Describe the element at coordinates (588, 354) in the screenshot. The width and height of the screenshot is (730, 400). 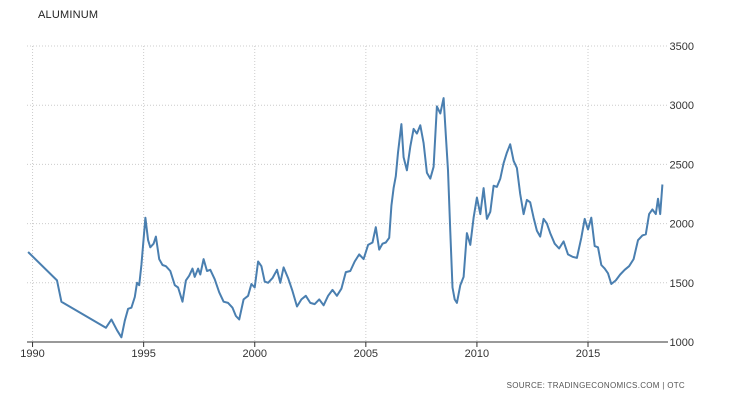
I see `x-tick-label: 2015` at that location.